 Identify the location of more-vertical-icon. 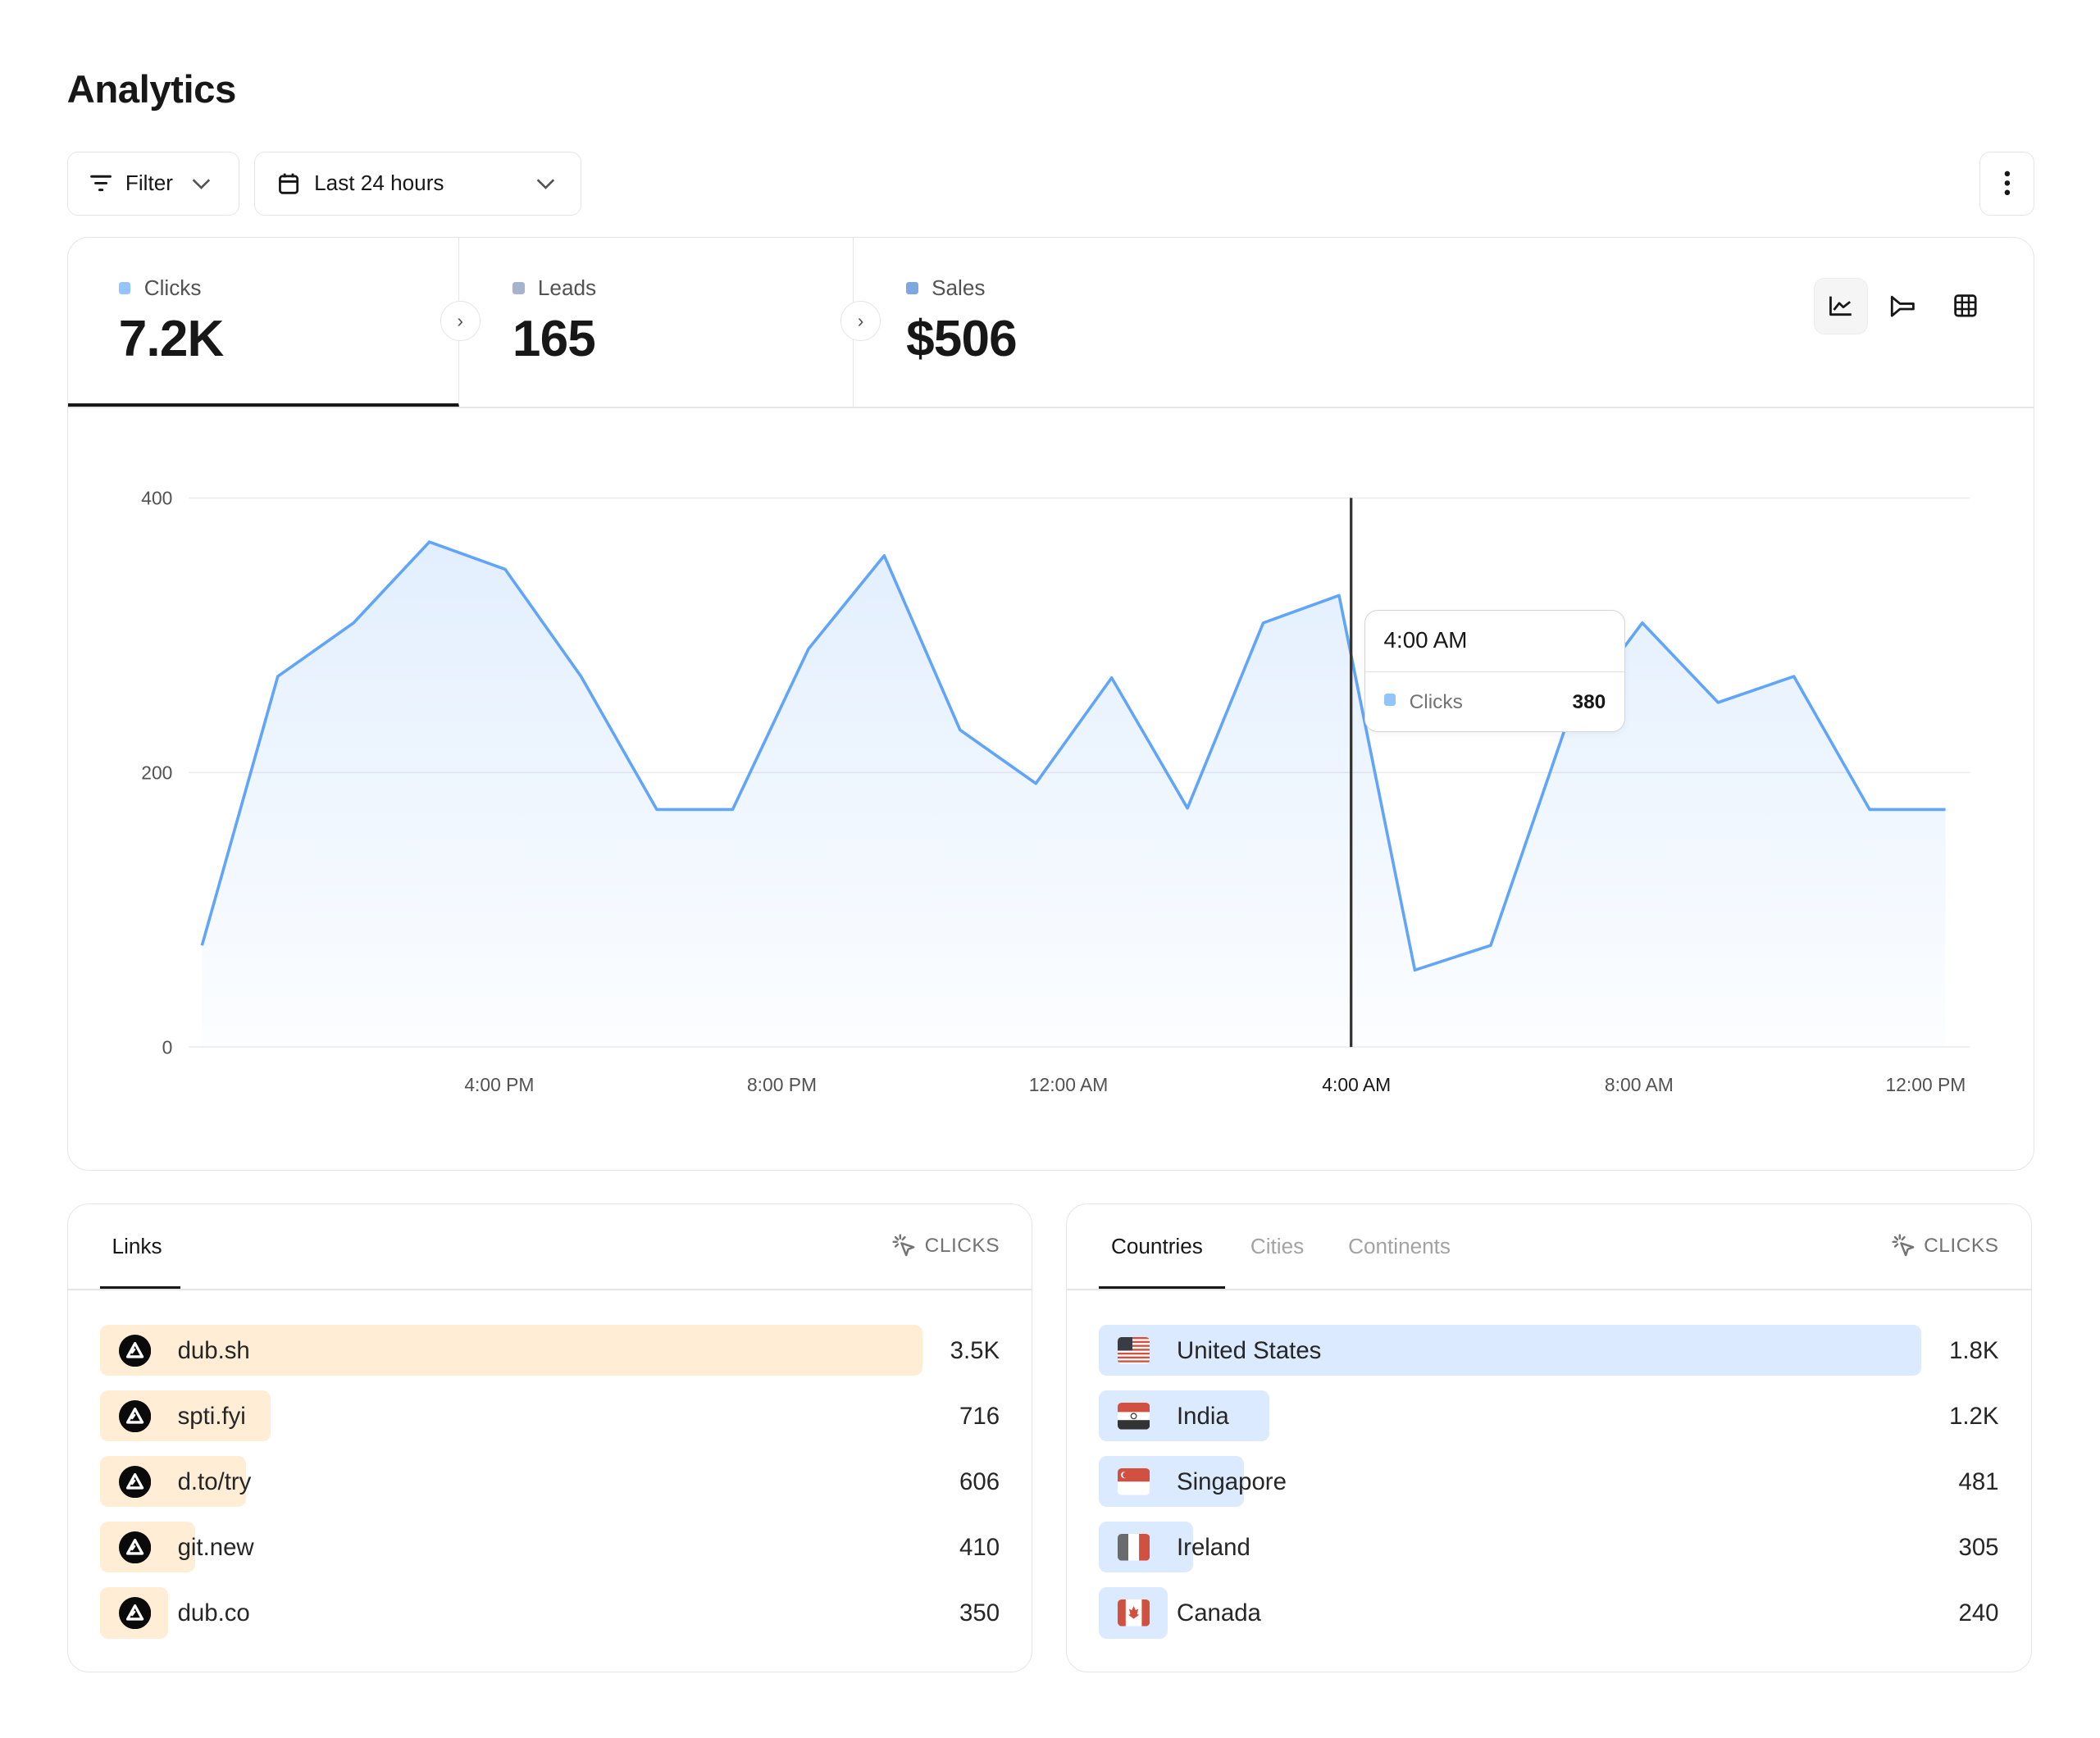
(2007, 183).